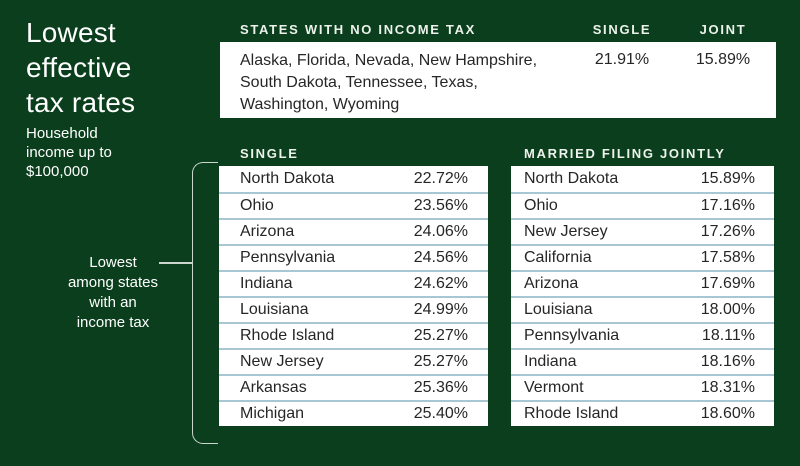  Describe the element at coordinates (353, 387) in the screenshot. I see `table-row: Arkansas 25.36%` at that location.